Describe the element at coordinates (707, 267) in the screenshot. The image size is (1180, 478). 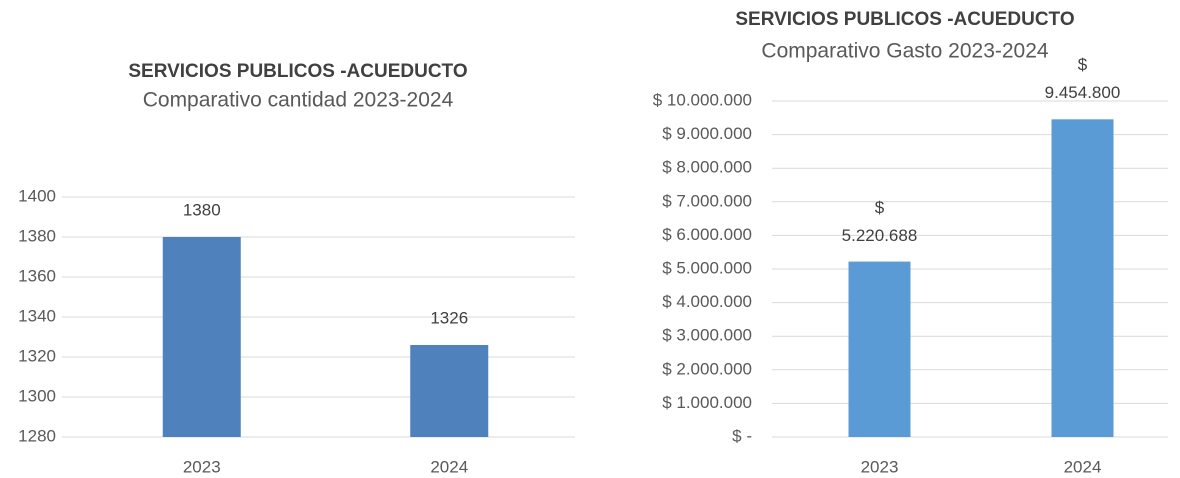
I see `y-tick-label: $ 5.000.000` at that location.